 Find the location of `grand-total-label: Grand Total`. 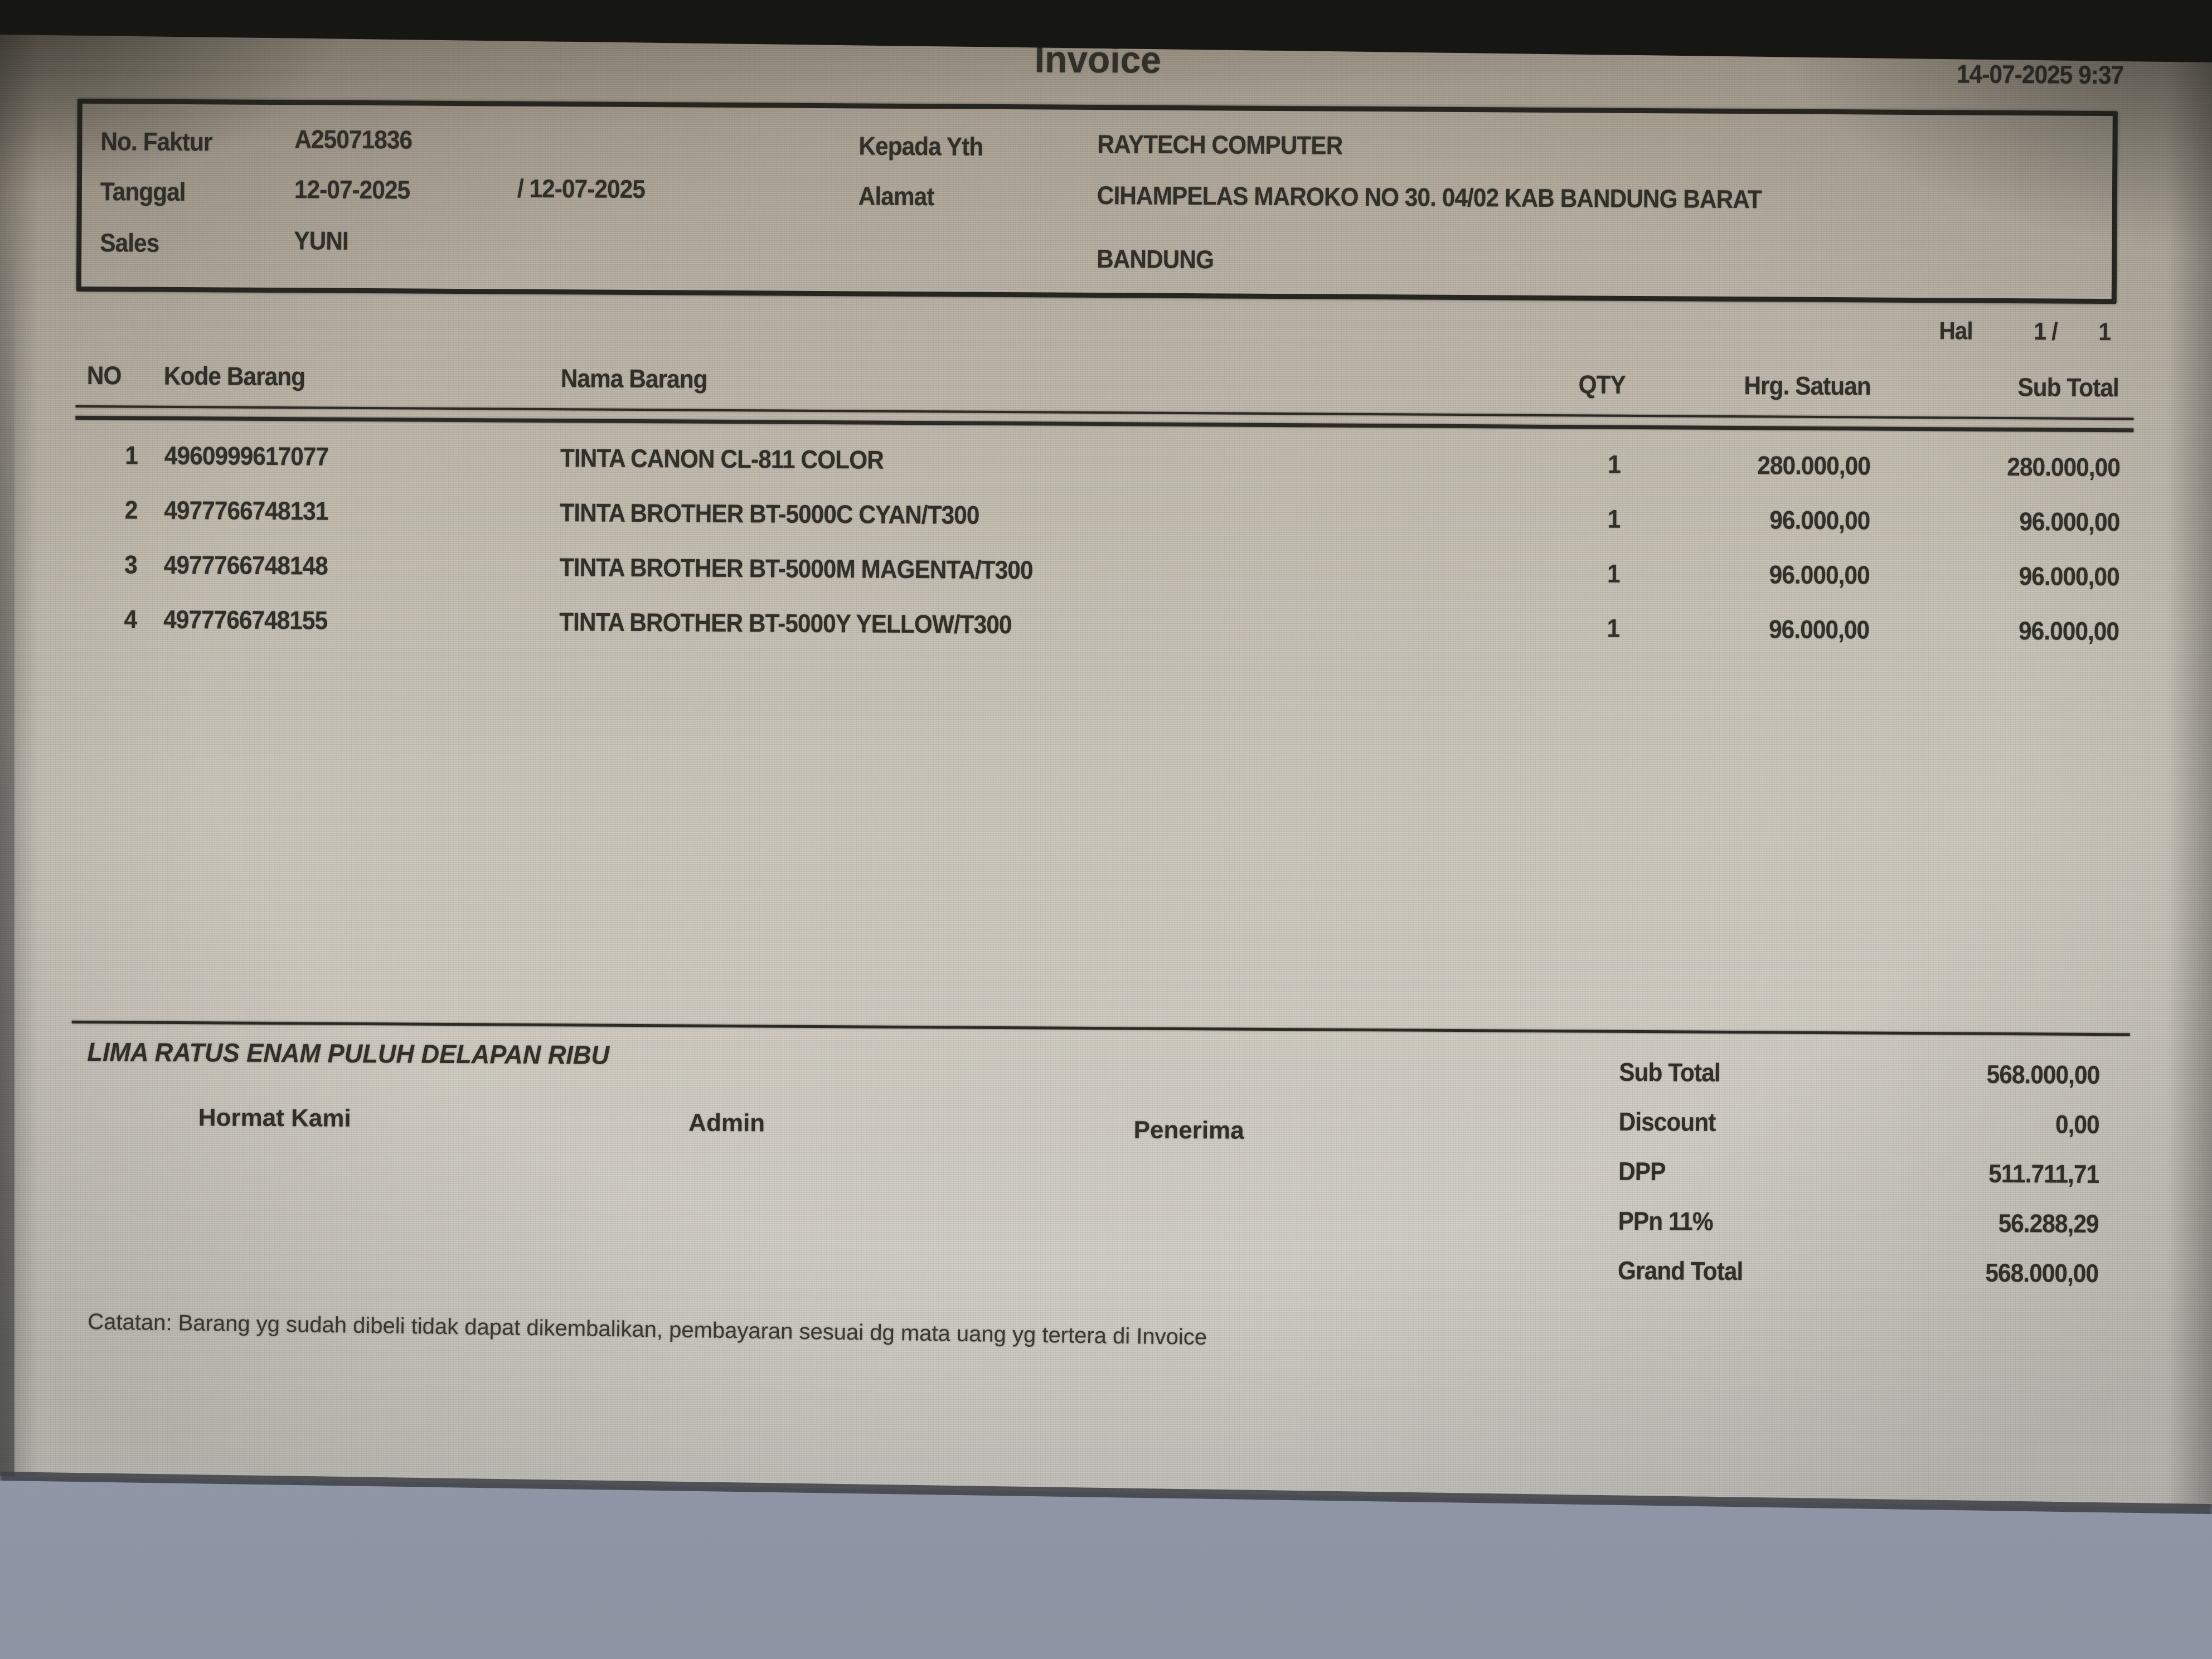

grand-total-label: Grand Total is located at coordinates (1680, 1270).